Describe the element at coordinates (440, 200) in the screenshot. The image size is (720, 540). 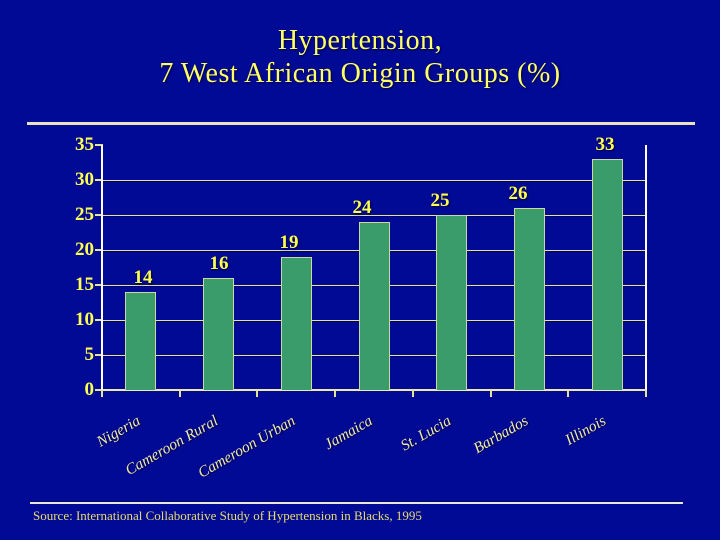
I see `bar-value-label: 25` at that location.